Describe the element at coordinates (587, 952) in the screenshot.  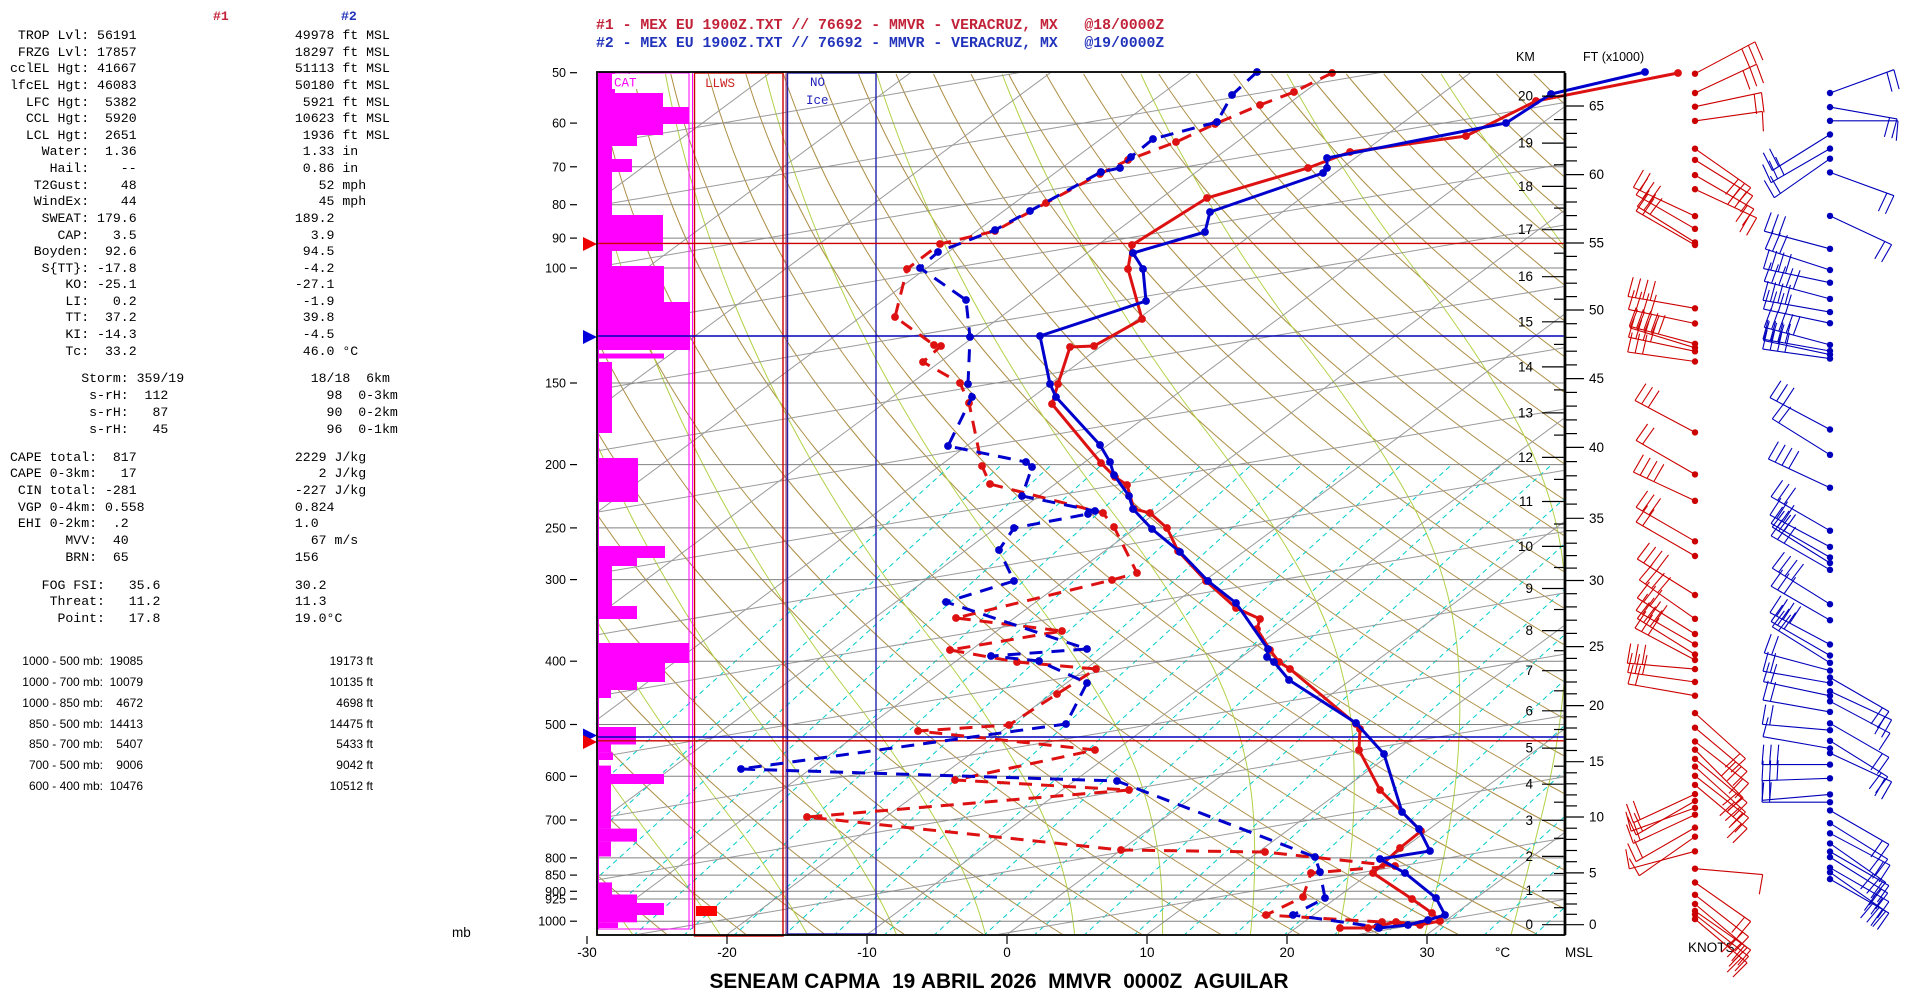
I see `svg-text: -30` at that location.